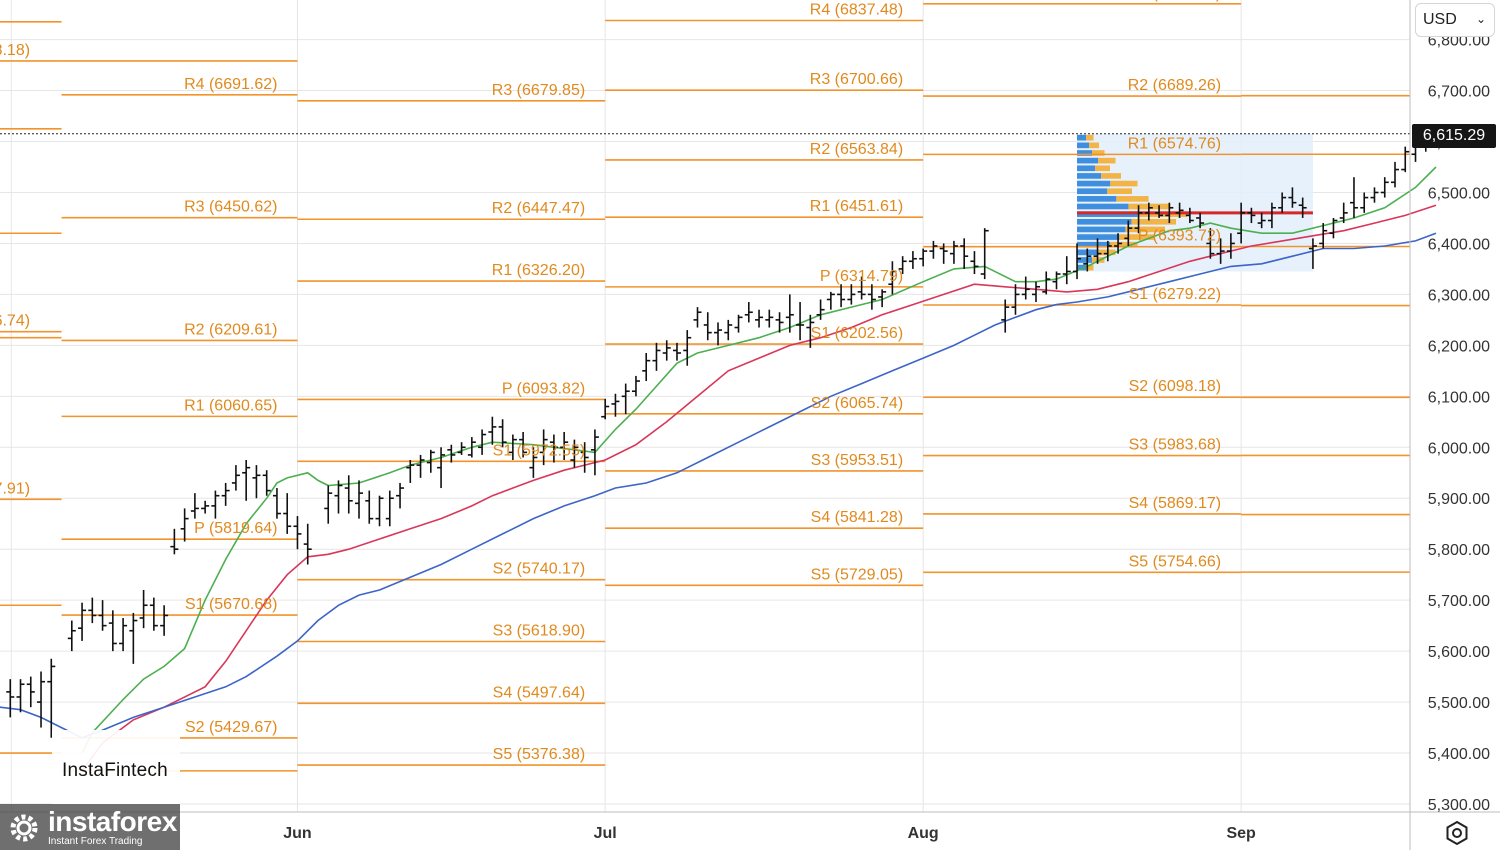 Image resolution: width=1500 pixels, height=850 pixels. I want to click on pivot-level-label: R4 (6691.62), so click(230, 84).